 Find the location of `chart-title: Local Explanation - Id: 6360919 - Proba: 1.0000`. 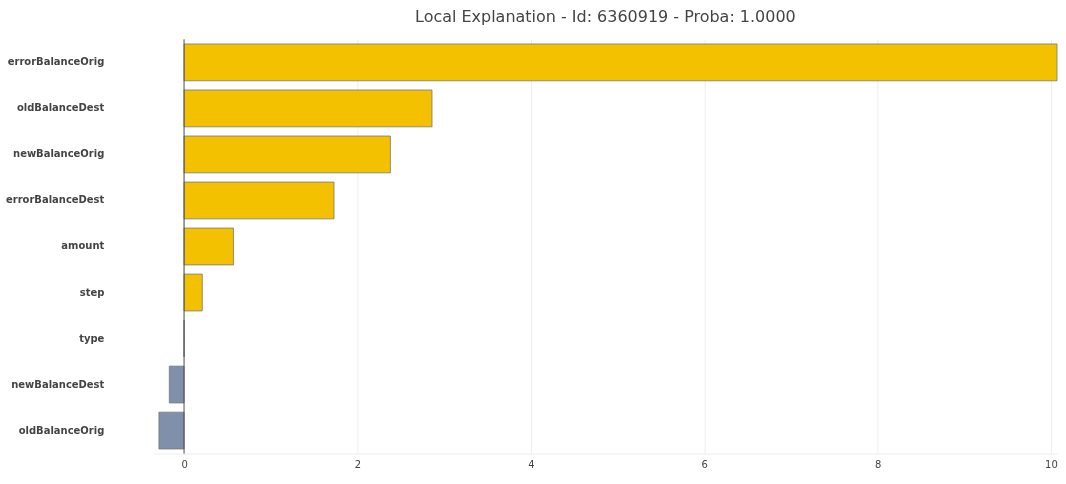

chart-title: Local Explanation - Id: 6360919 - Proba: 1.0000 is located at coordinates (605, 16).